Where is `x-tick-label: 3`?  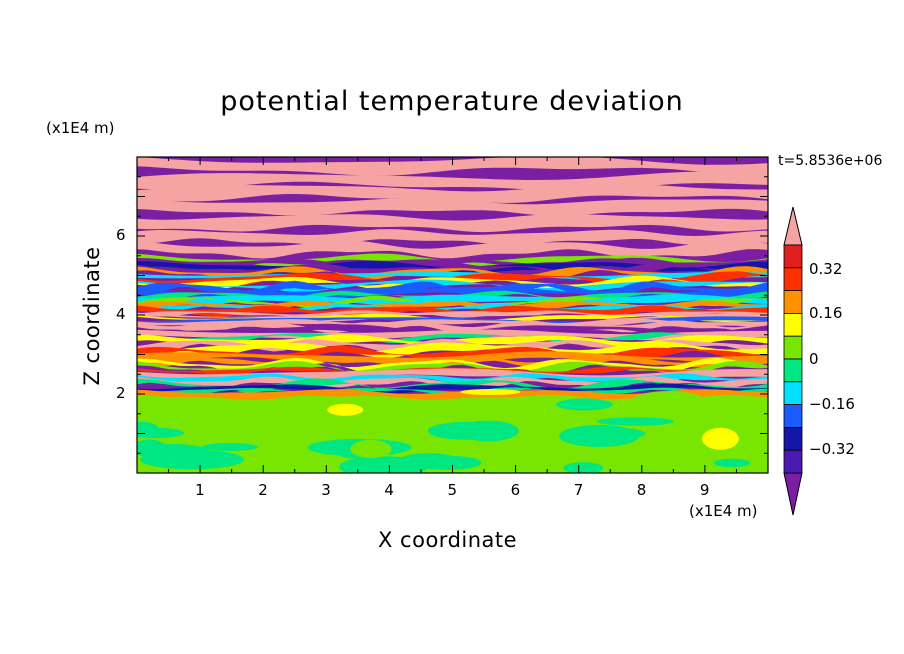
x-tick-label: 3 is located at coordinates (326, 490).